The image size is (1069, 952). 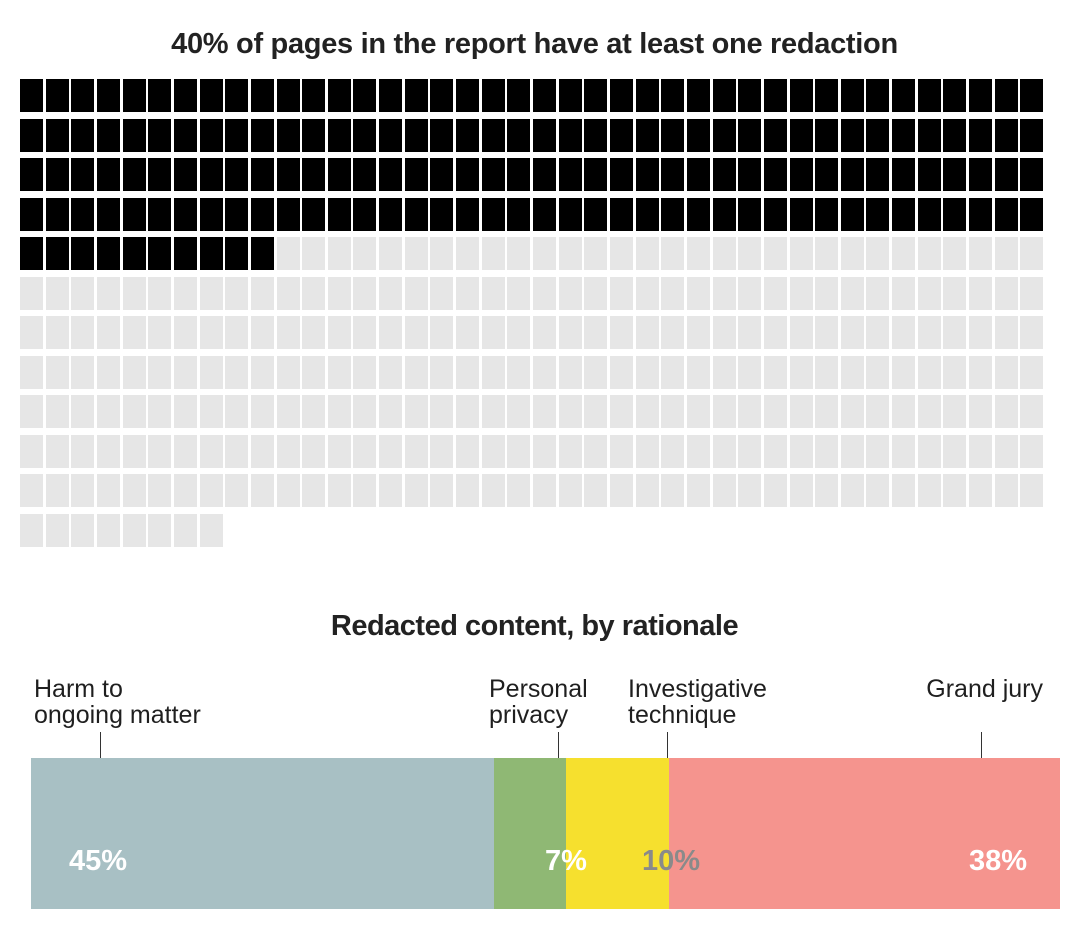 What do you see at coordinates (997, 861) in the screenshot?
I see `value-label: 38%` at bounding box center [997, 861].